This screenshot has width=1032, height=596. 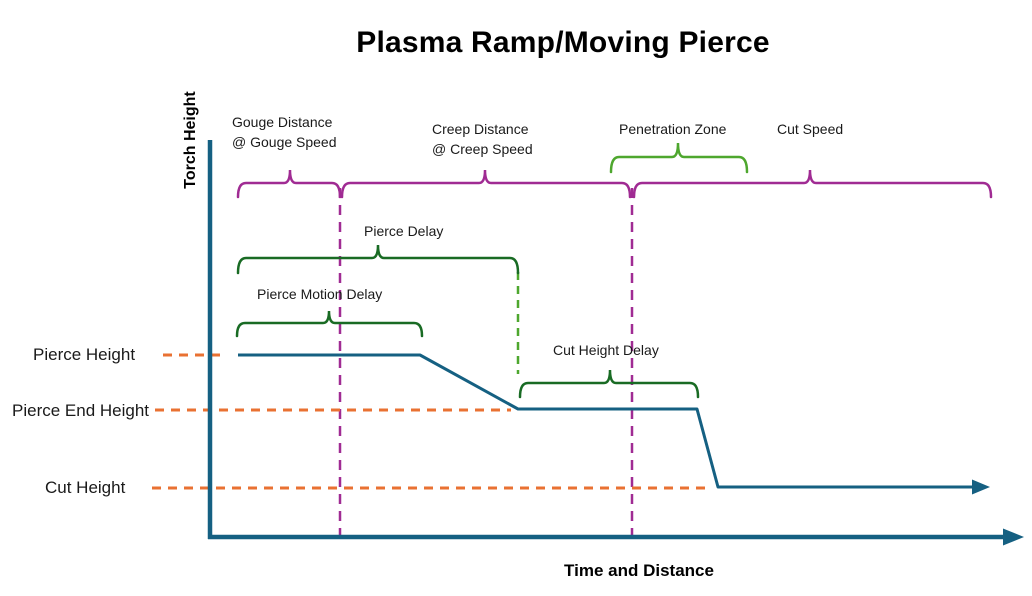 What do you see at coordinates (85, 487) in the screenshot?
I see `cut-height-label: Cut Height` at bounding box center [85, 487].